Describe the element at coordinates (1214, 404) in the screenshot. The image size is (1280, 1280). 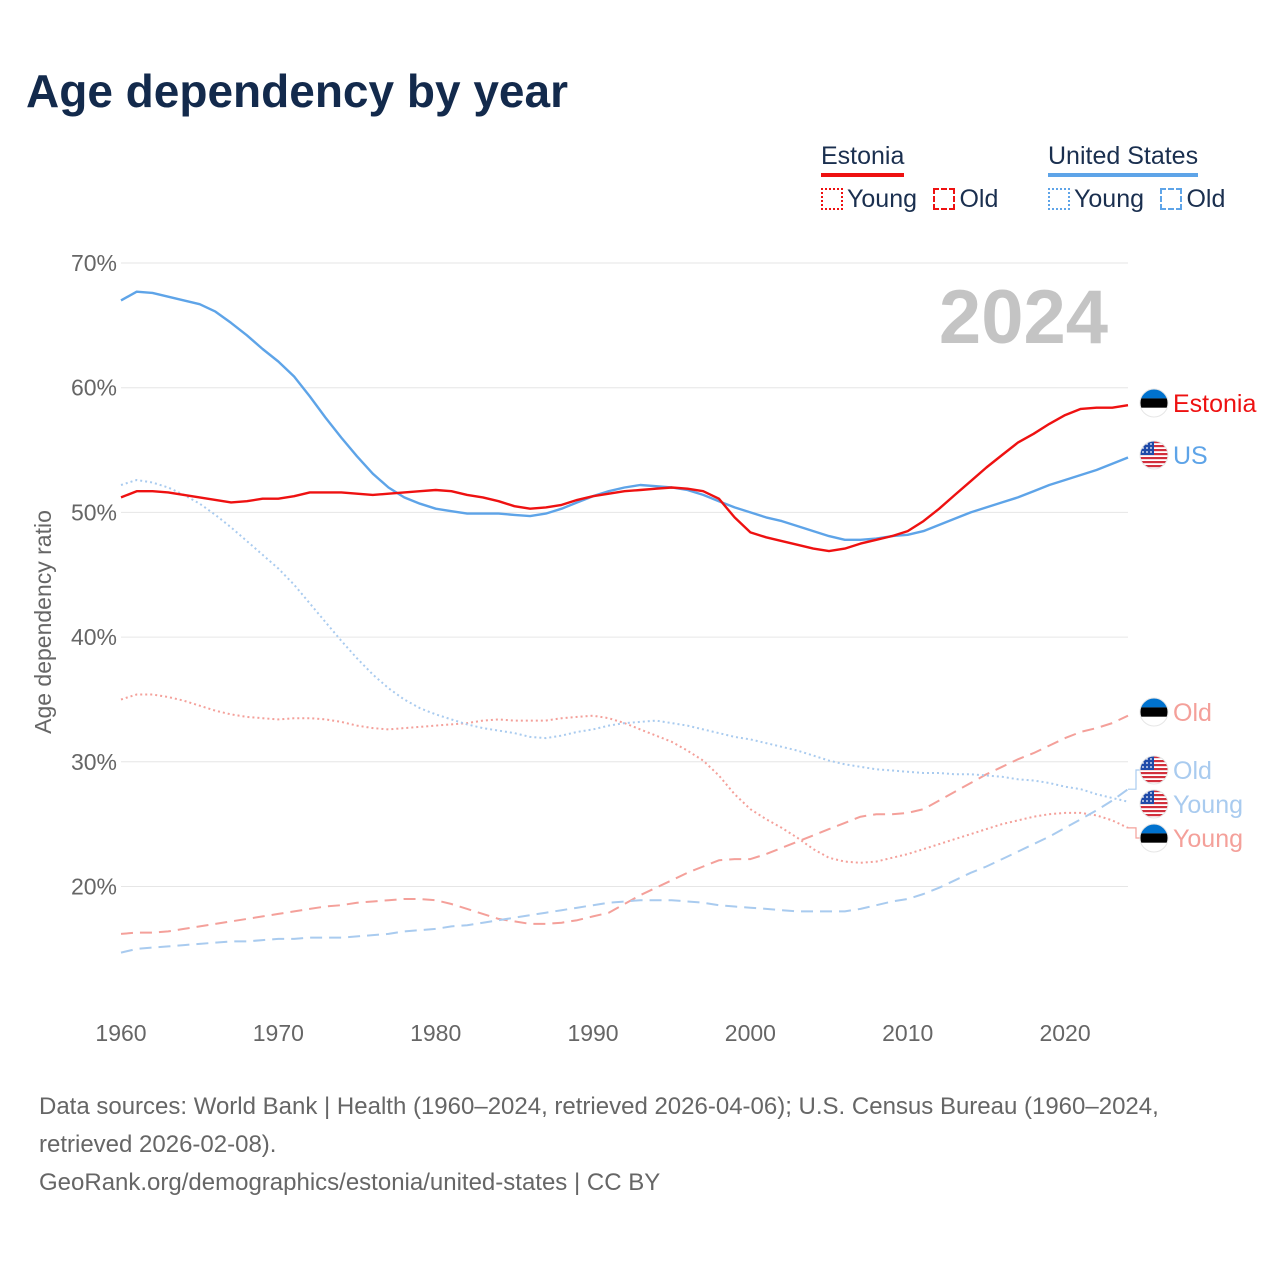
I see `end-label: Estonia` at that location.